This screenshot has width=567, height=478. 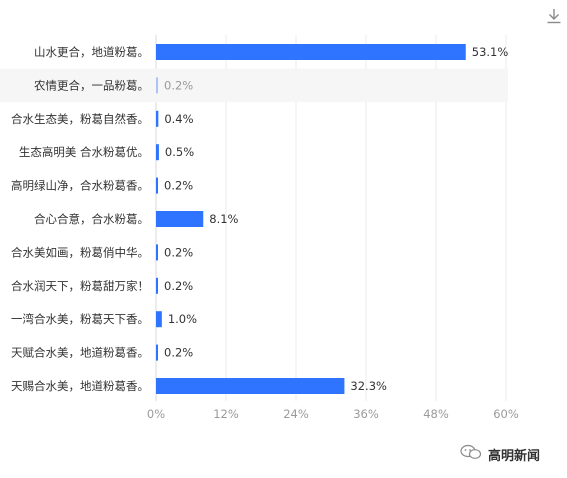 What do you see at coordinates (91, 85) in the screenshot?
I see `category-label: 农情更合，一品粉葛。` at bounding box center [91, 85].